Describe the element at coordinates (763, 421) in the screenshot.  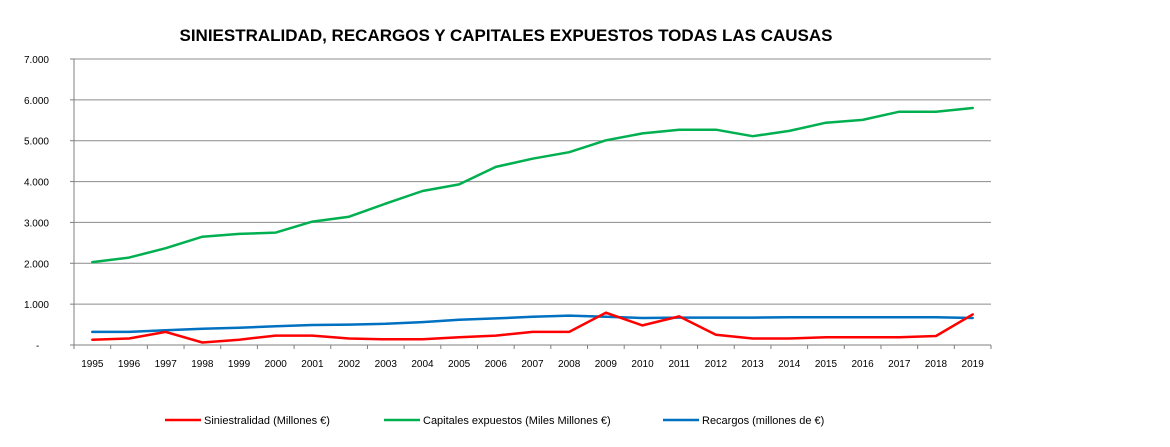
I see `legend-label: Recargos (millones de €)` at that location.